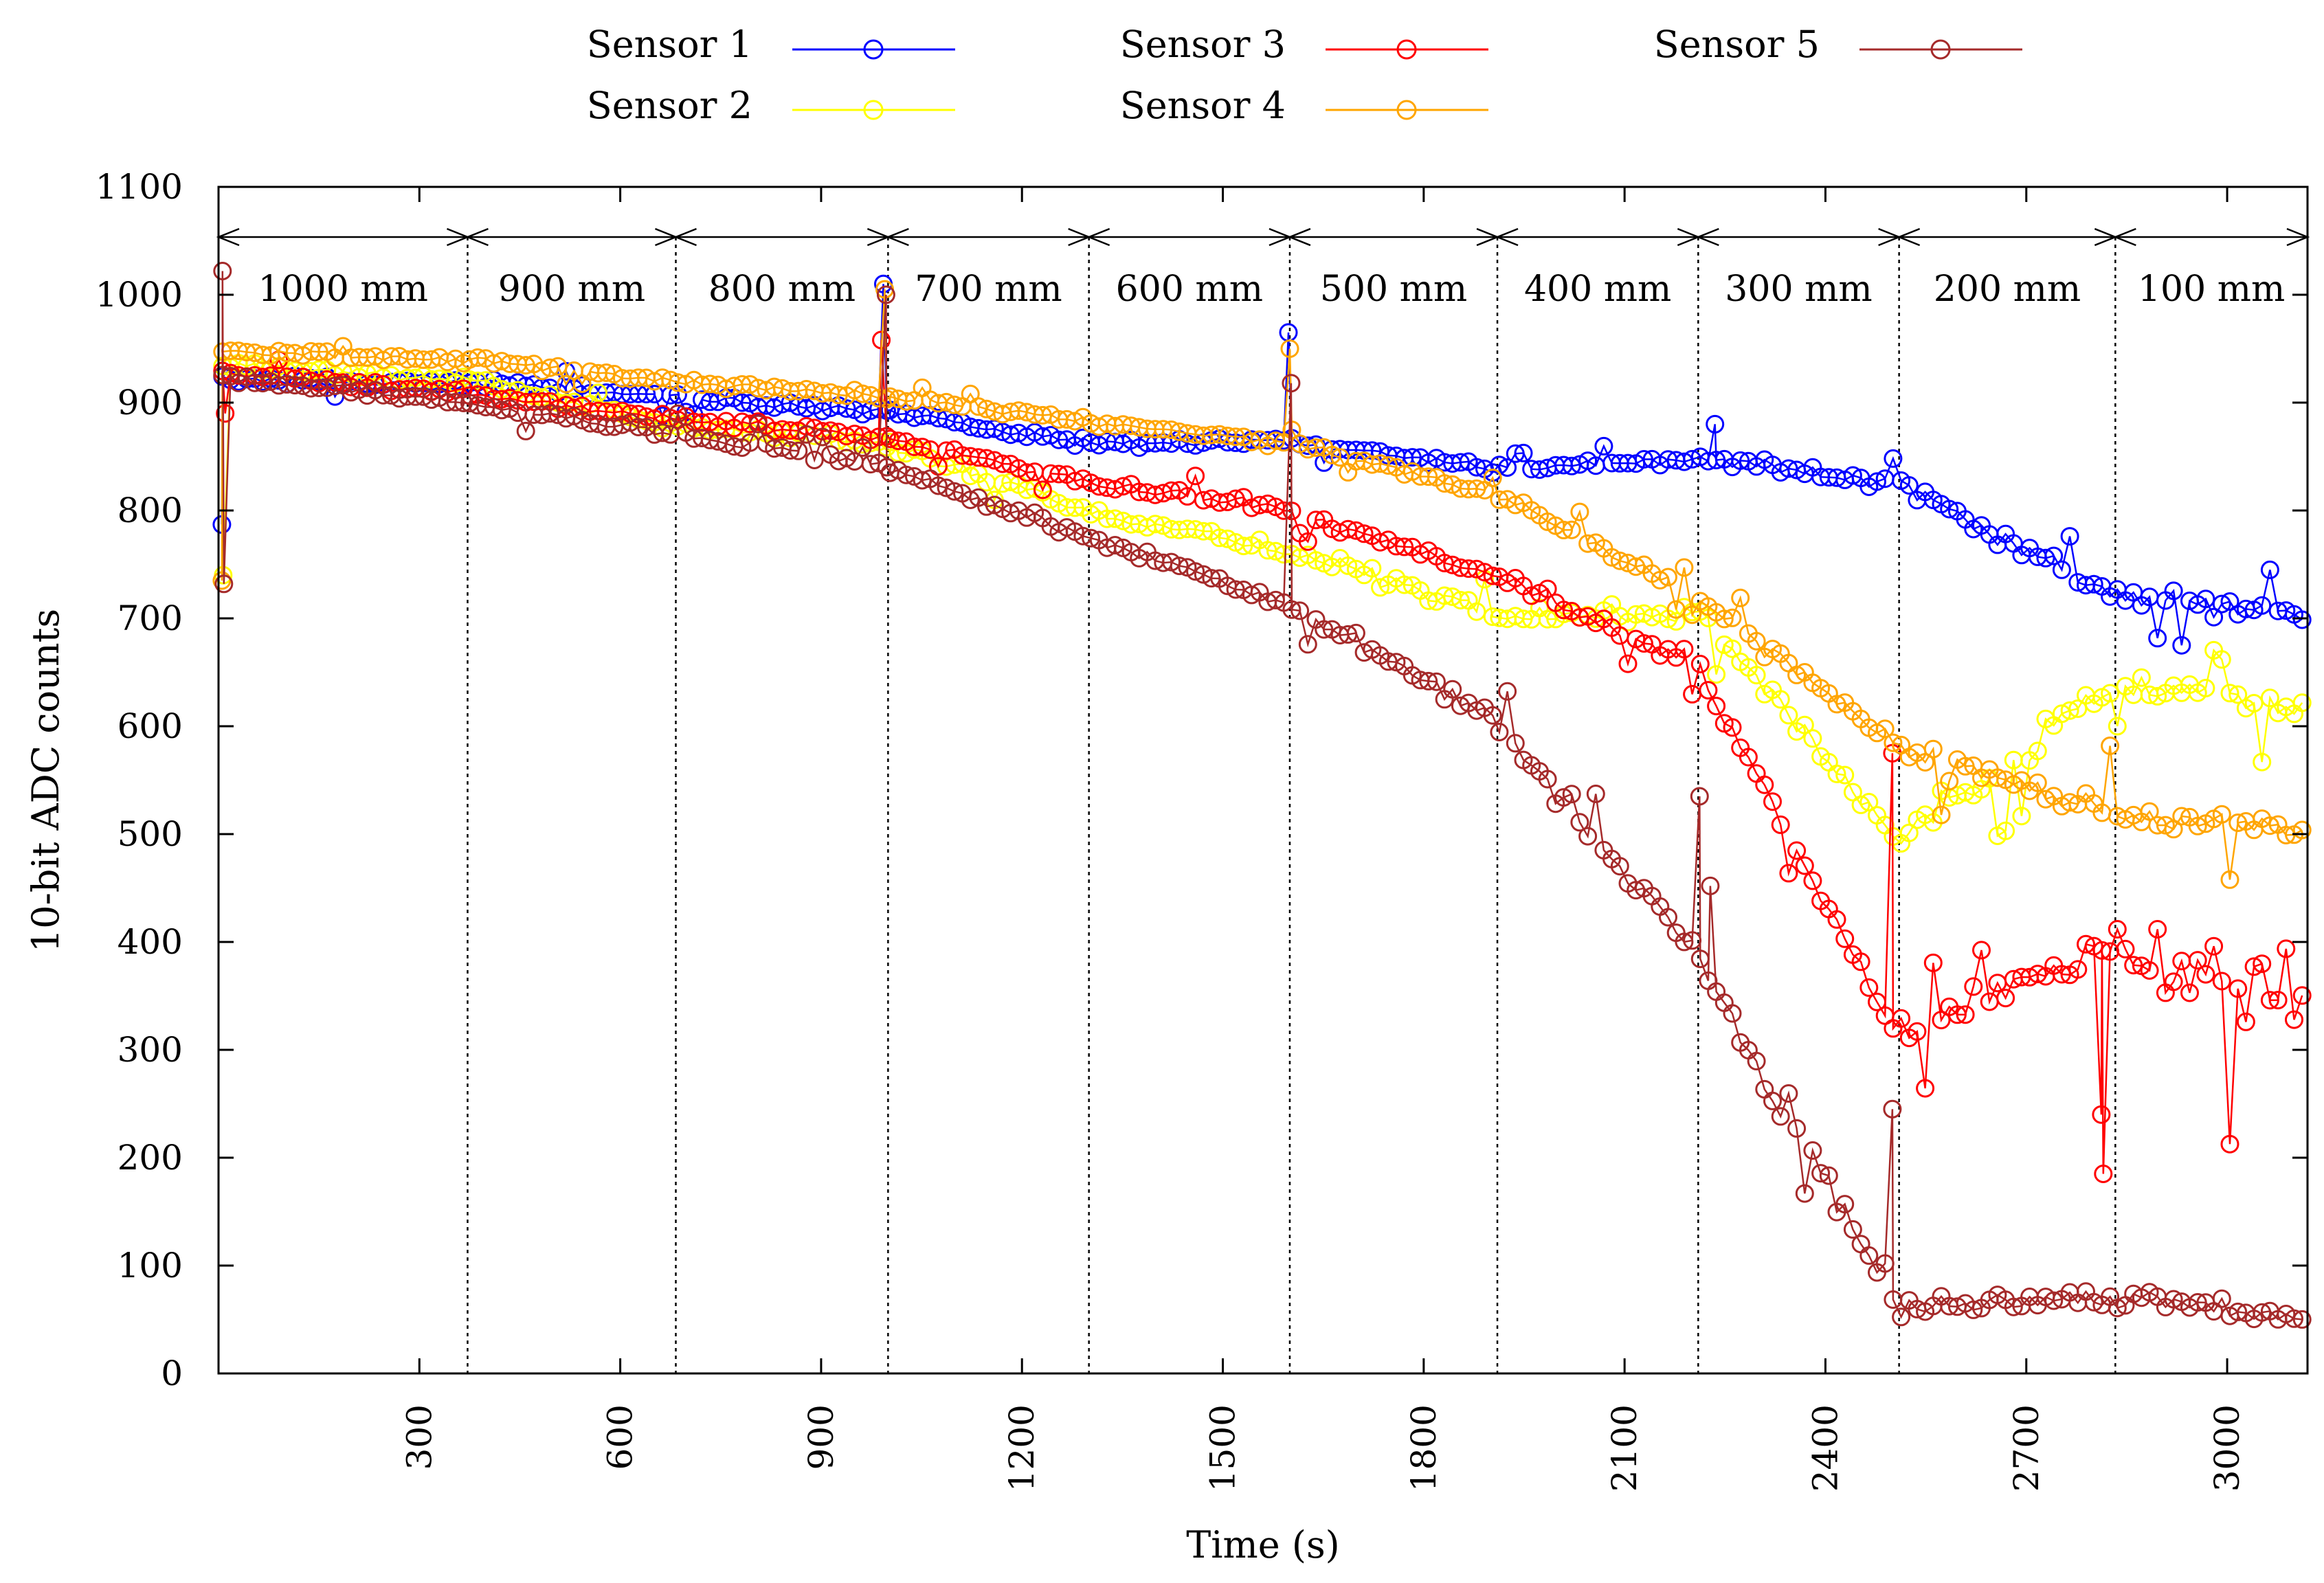  Describe the element at coordinates (669, 44) in the screenshot. I see `legend-label-sensor-1: Sensor 1` at that location.